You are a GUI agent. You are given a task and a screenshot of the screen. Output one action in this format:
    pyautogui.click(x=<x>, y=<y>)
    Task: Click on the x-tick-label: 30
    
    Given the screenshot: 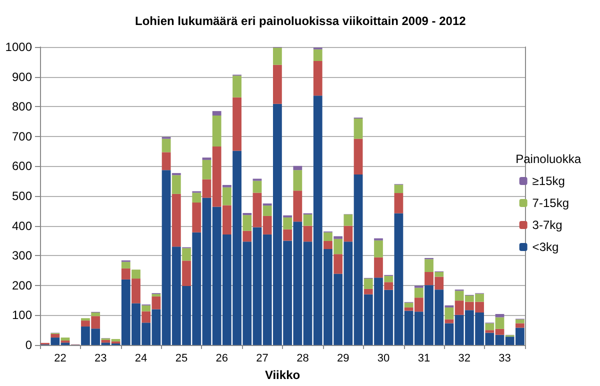 What is the action you would take?
    pyautogui.click(x=383, y=358)
    